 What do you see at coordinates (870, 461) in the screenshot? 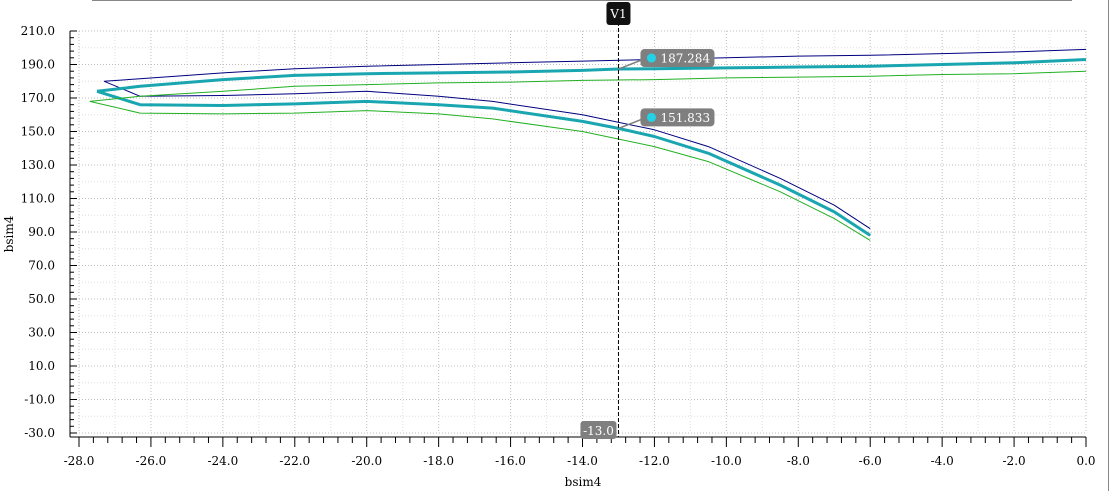
I see `x-tick-label: -6.0` at bounding box center [870, 461].